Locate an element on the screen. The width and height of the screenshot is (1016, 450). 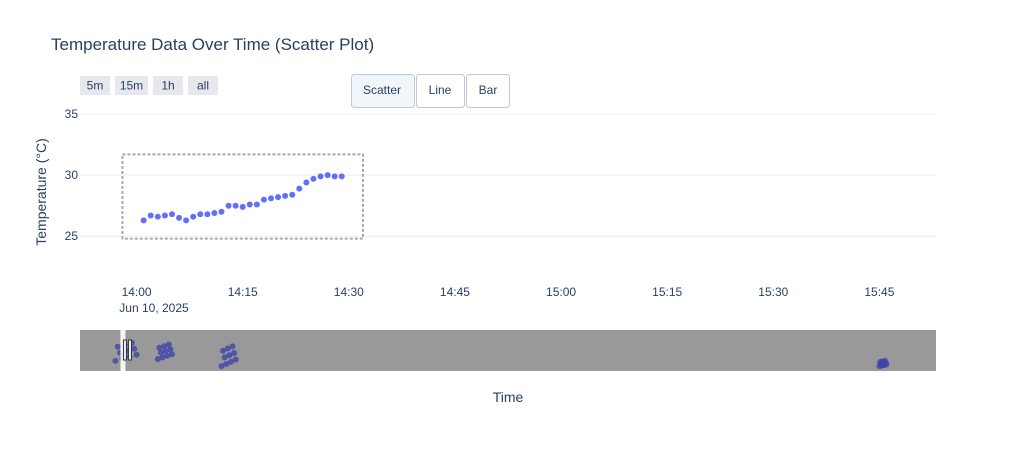
y-tick-label: 30 is located at coordinates (72, 175).